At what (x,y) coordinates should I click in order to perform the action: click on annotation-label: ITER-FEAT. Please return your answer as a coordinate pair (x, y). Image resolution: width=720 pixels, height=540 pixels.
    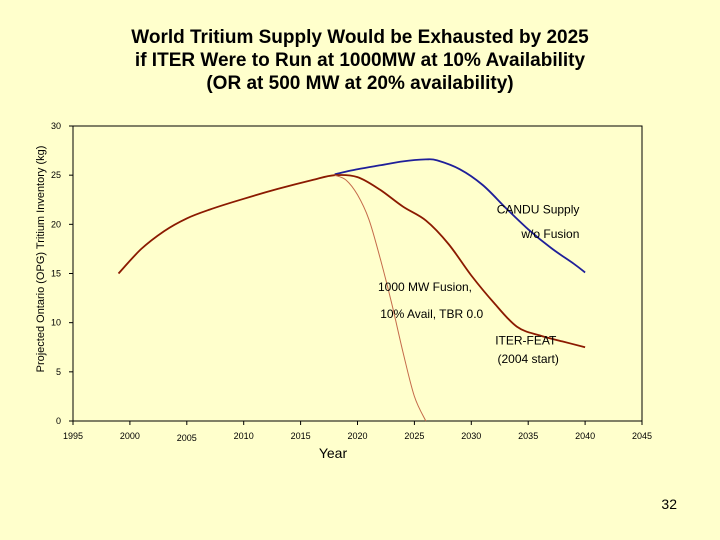
    Looking at the image, I should click on (526, 340).